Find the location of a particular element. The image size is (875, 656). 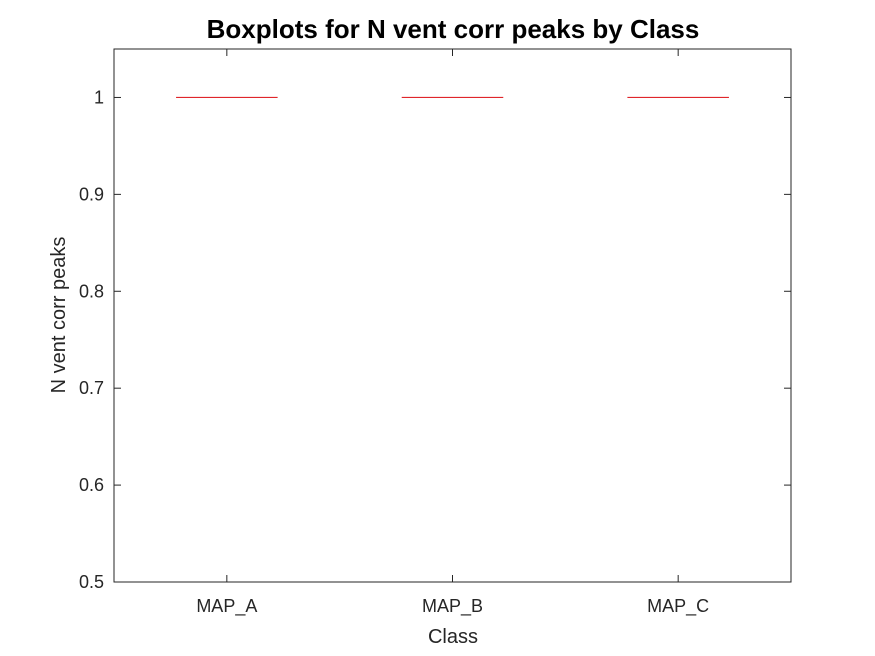

y-tick-label: 0.5 is located at coordinates (91, 582).